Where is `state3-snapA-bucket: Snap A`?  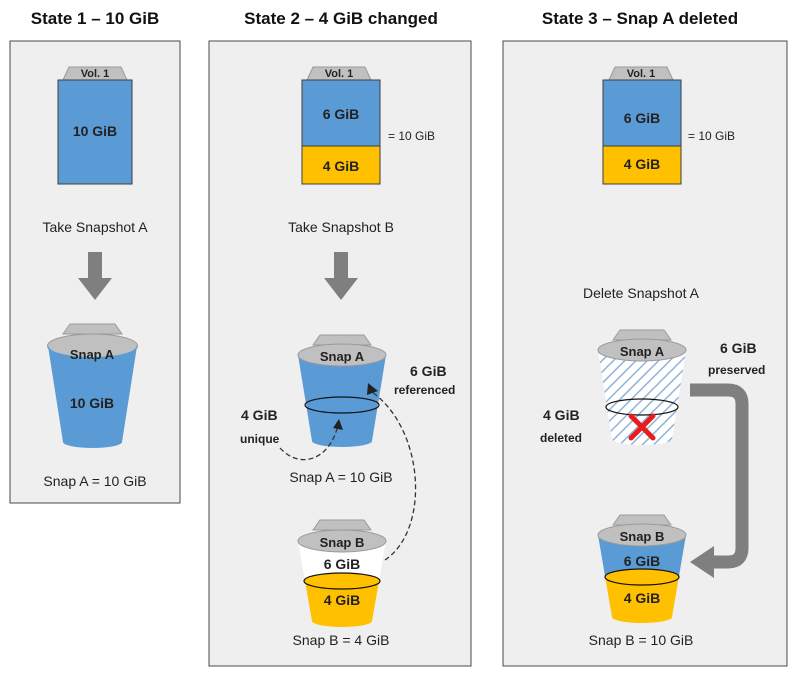 state3-snapA-bucket: Snap A is located at coordinates (642, 387).